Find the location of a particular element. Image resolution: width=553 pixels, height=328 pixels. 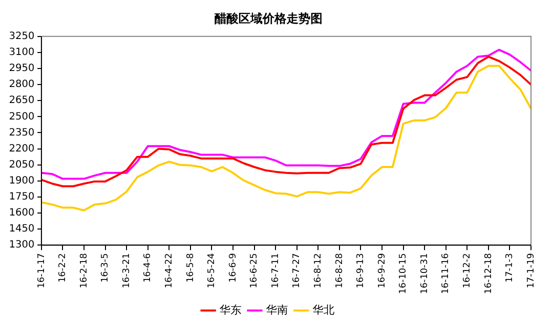

y-tick-label: 3250 is located at coordinates (21, 36).